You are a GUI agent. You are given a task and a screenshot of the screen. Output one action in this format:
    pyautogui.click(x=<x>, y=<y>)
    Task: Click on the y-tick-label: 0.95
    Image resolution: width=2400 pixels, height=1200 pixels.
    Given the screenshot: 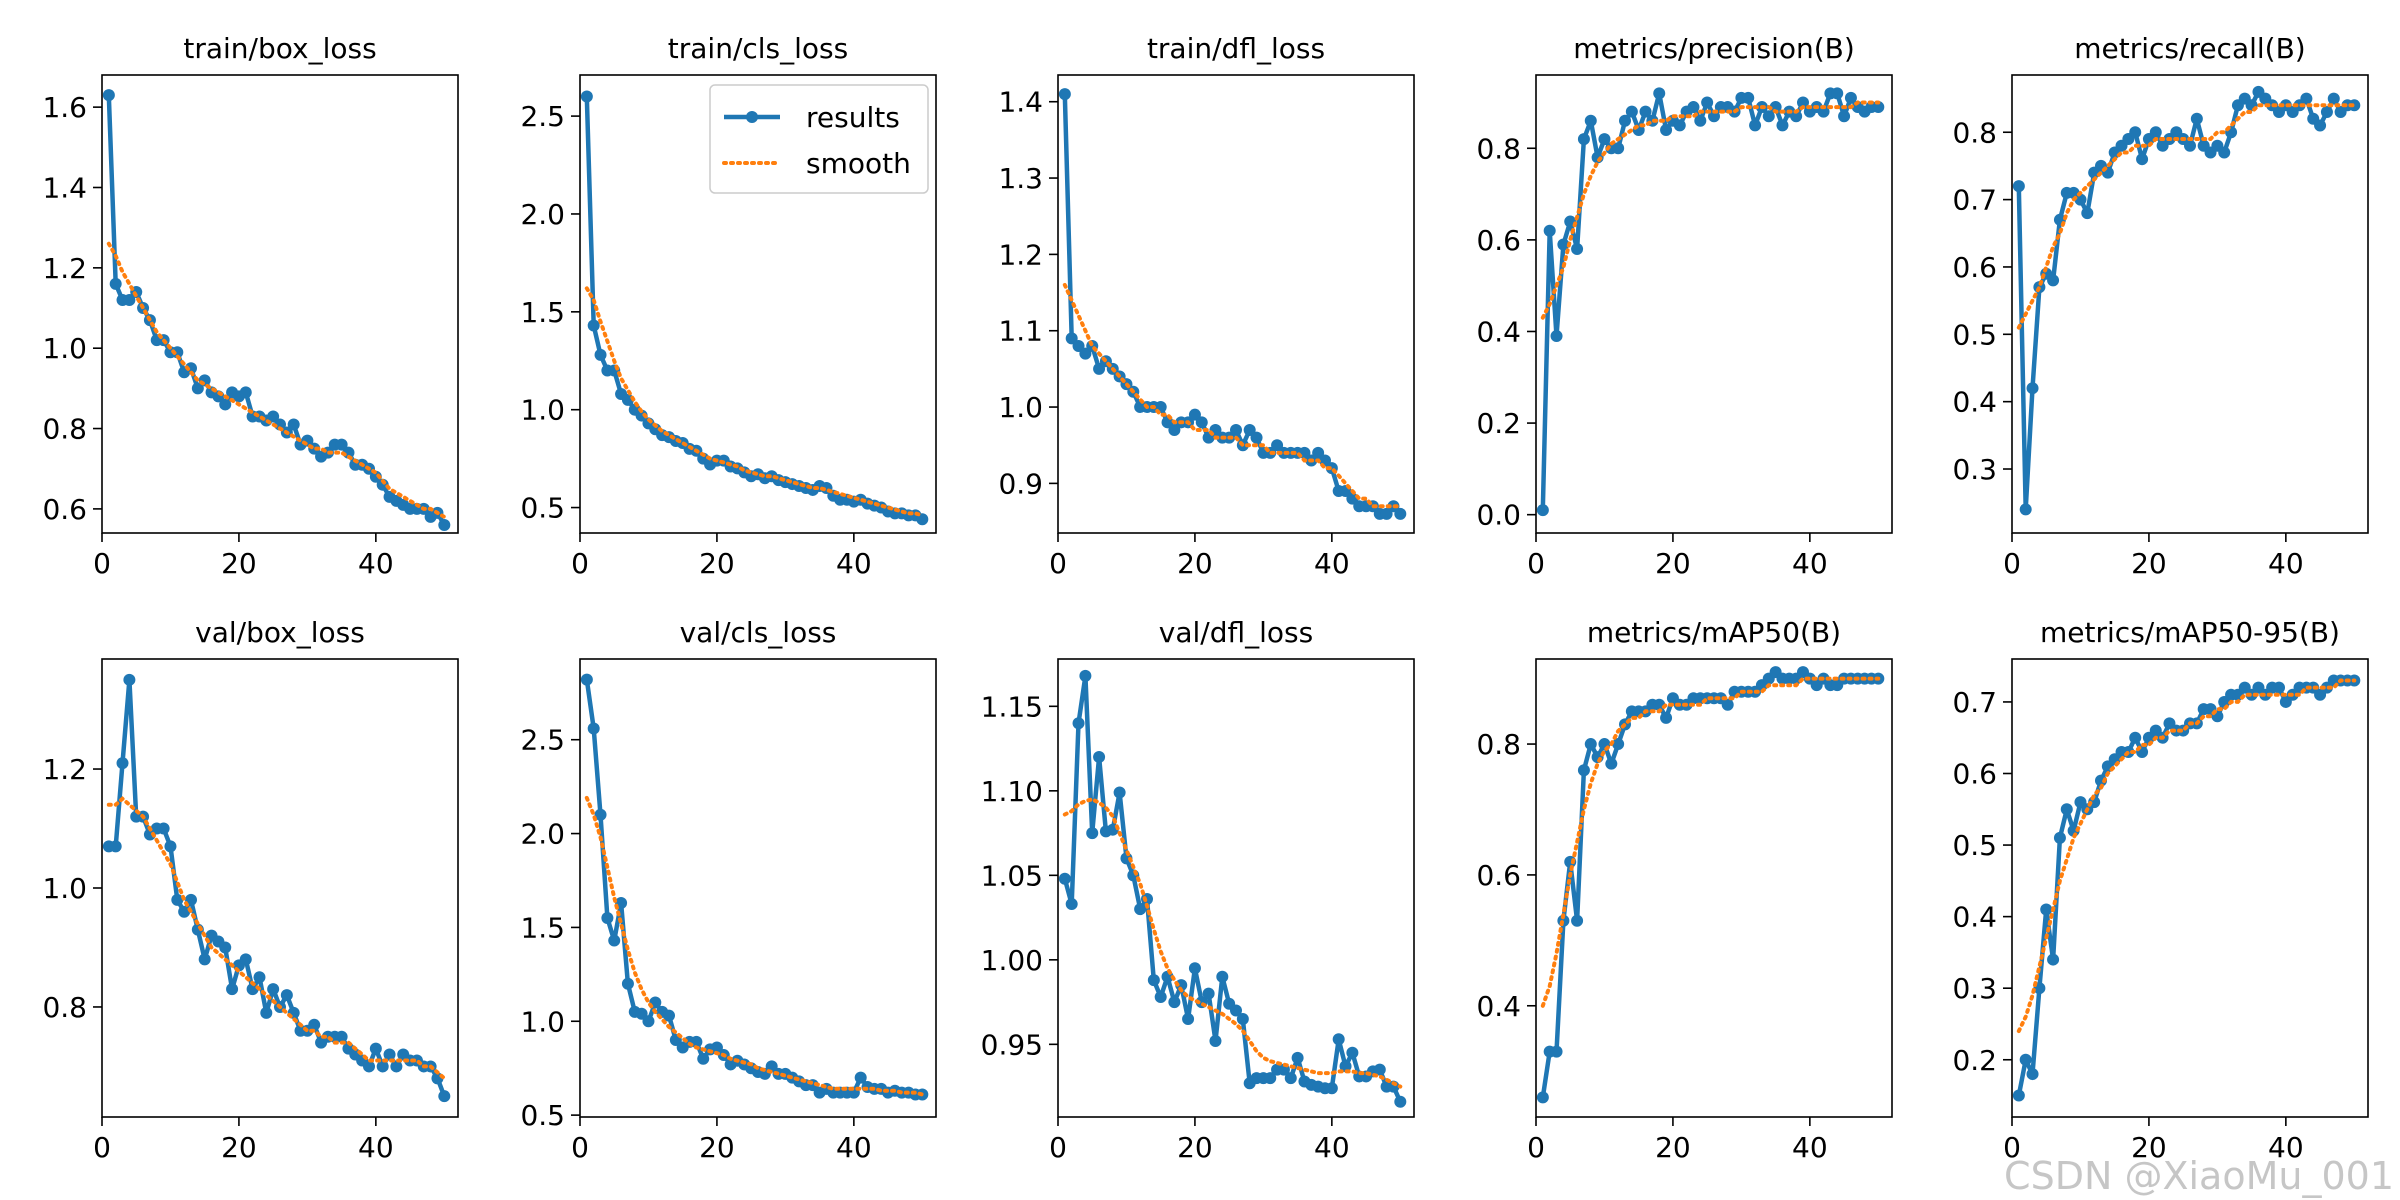 What is the action you would take?
    pyautogui.click(x=1012, y=1044)
    